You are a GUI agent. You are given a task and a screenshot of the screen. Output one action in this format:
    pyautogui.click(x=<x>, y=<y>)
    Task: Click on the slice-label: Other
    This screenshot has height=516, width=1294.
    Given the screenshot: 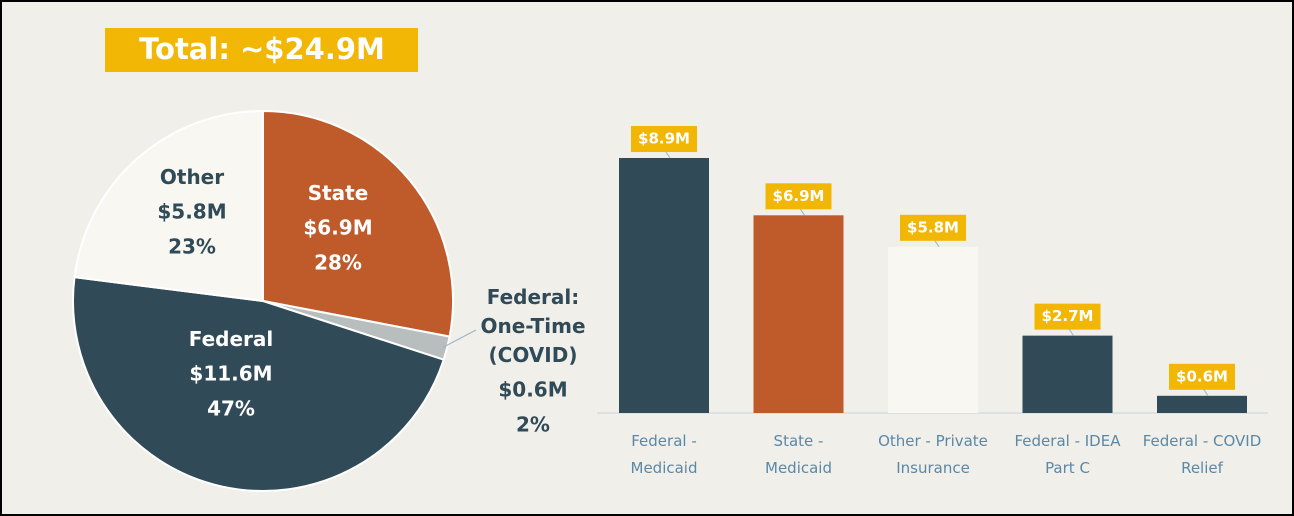 What is the action you would take?
    pyautogui.click(x=192, y=177)
    